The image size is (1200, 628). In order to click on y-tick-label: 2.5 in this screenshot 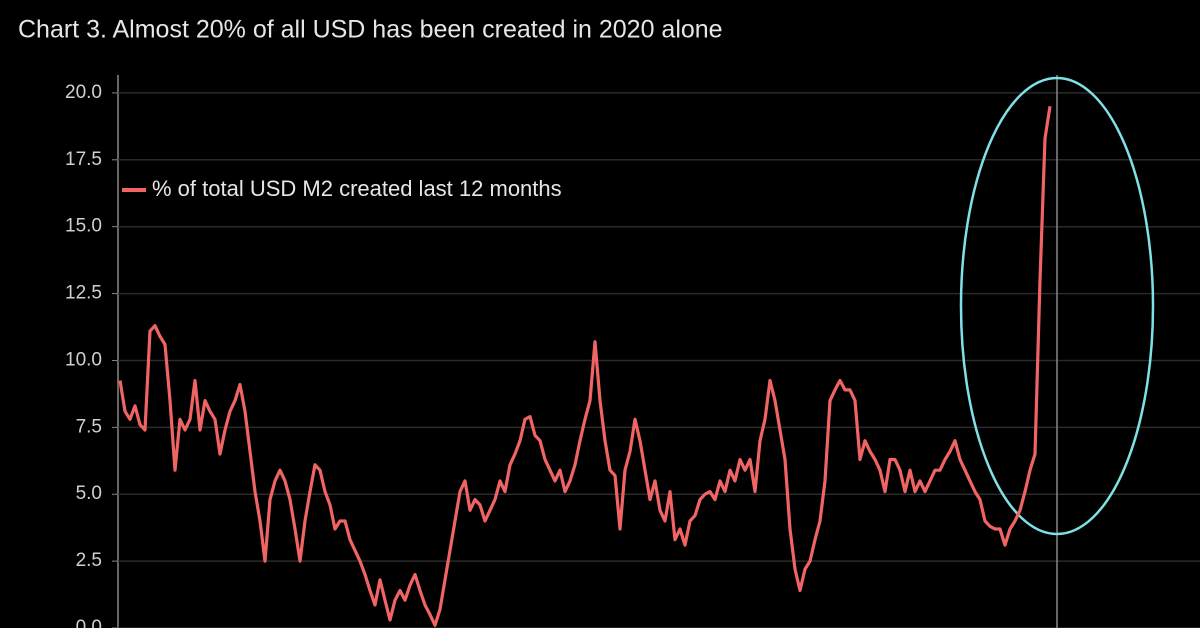, I will do `click(89, 560)`.